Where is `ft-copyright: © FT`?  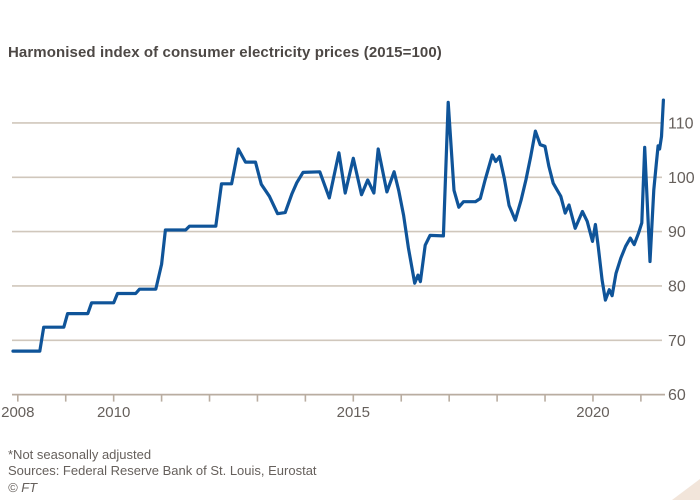
ft-copyright: © FT is located at coordinates (23, 487).